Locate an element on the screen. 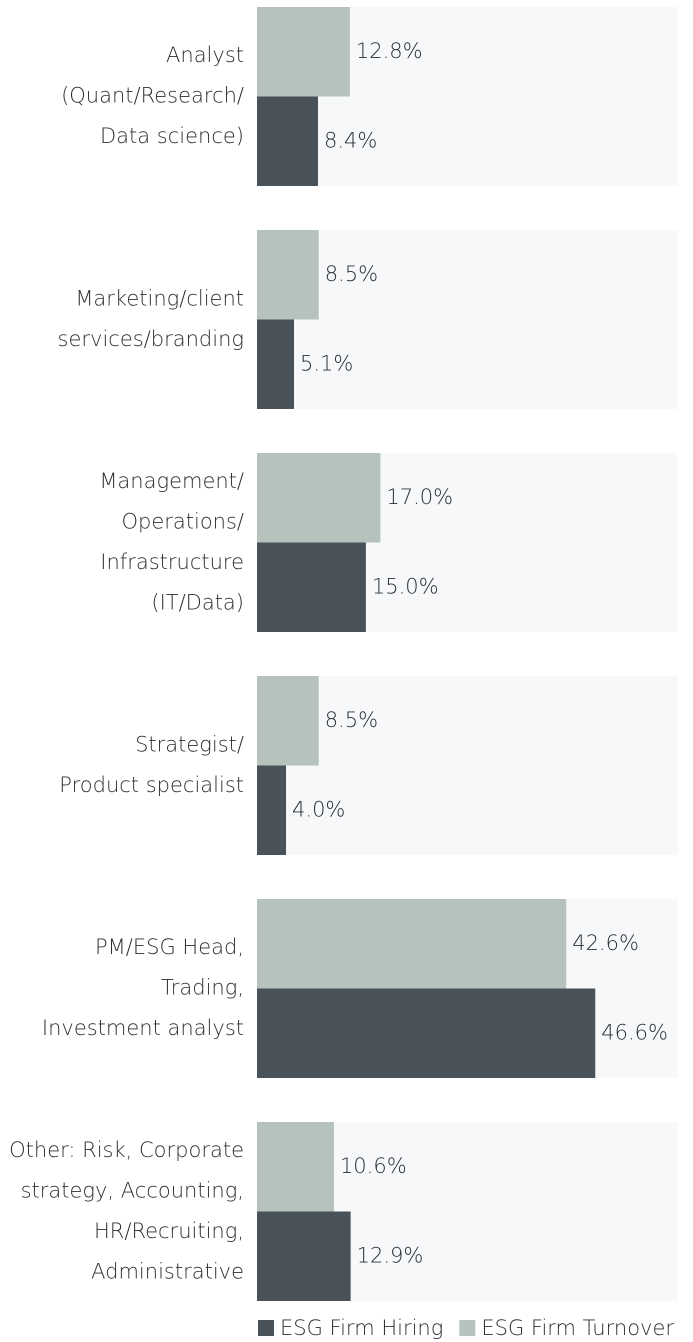 This screenshot has height=1342, width=693. category-label: Other: Risk, Corporate is located at coordinates (126, 1150).